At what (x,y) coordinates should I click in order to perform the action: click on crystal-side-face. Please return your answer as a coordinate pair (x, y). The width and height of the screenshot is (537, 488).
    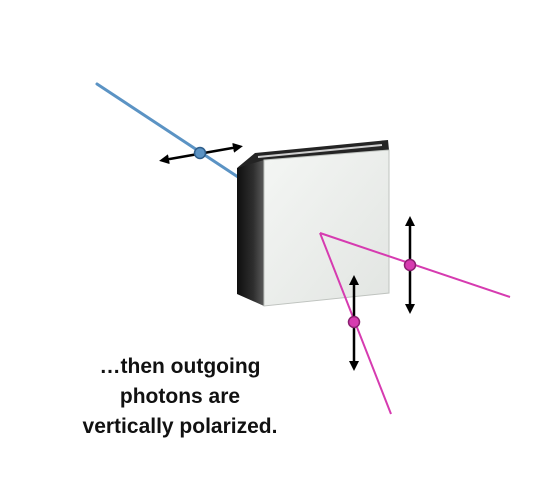
    Looking at the image, I should click on (250, 232).